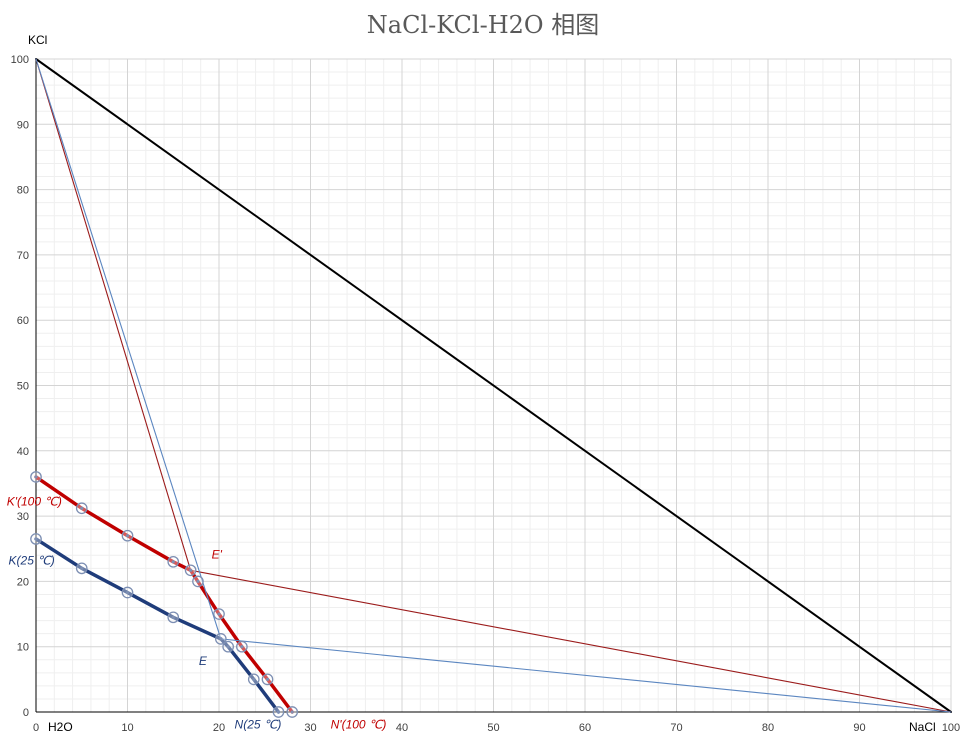 The height and width of the screenshot is (744, 964). I want to click on annotation-label: K'(100 ℃), so click(34, 502).